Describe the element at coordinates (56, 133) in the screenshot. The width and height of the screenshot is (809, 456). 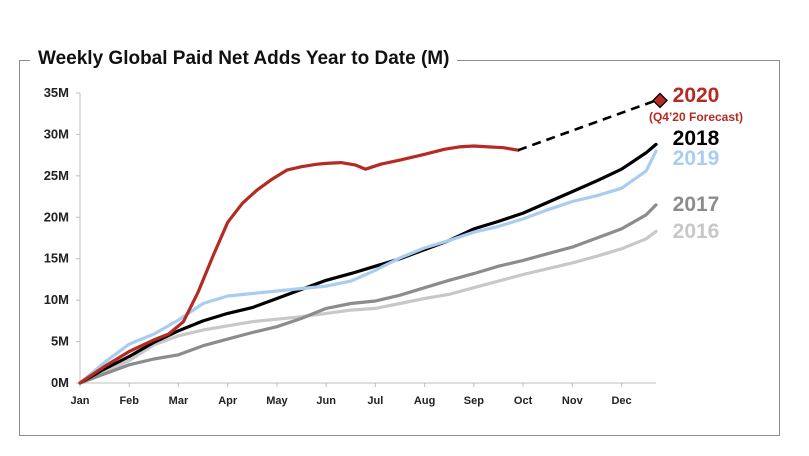
I see `y-tick-label: 30M` at that location.